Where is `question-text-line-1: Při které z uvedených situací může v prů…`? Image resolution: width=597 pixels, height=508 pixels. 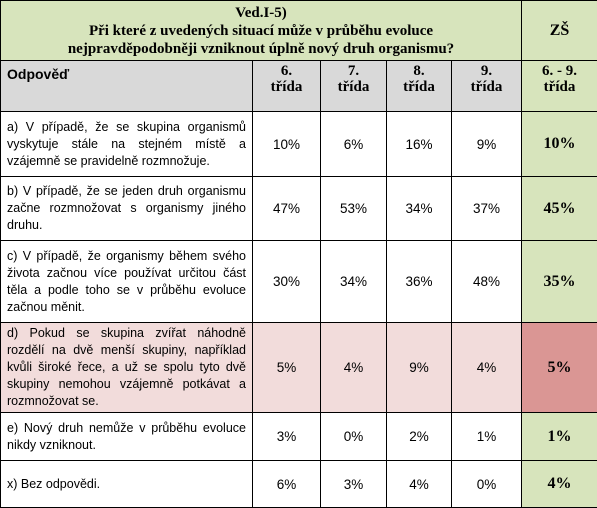 question-text-line-1: Při které z uvedených situací může v prů… is located at coordinates (261, 31).